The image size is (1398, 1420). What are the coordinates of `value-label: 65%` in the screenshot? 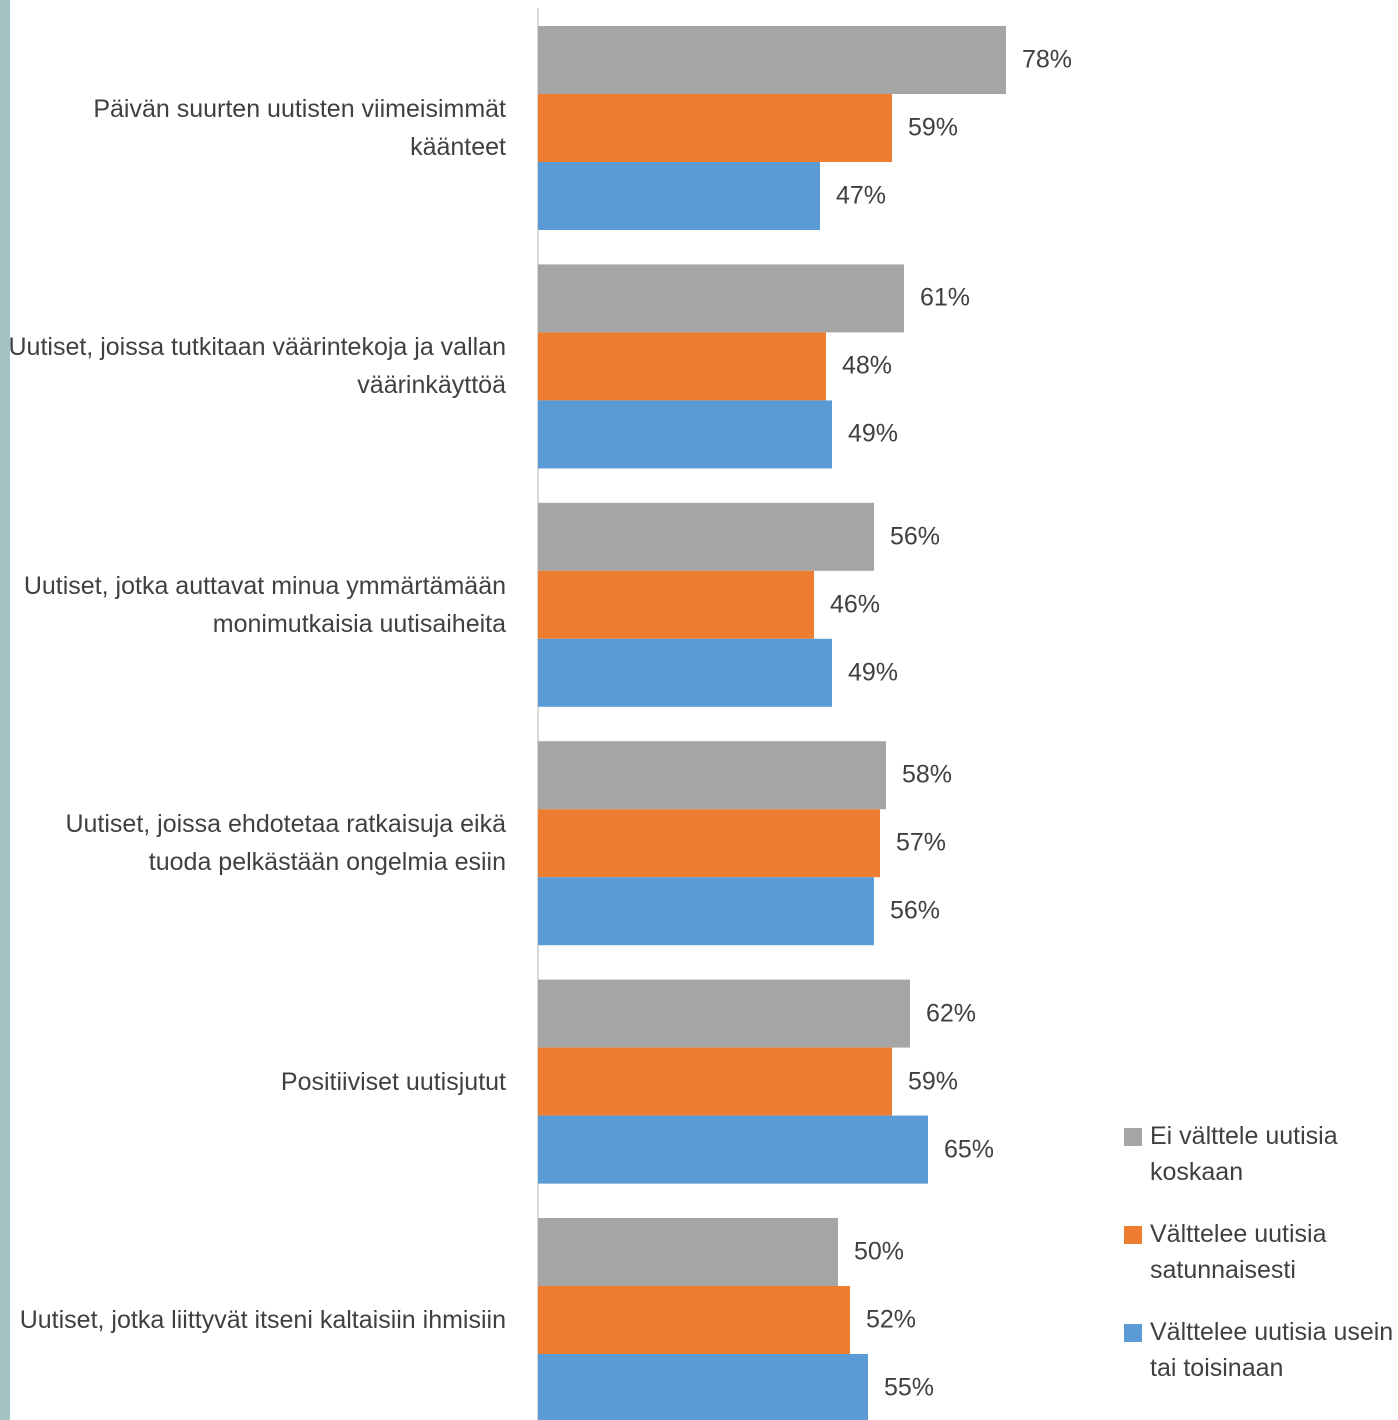 It's located at (969, 1149).